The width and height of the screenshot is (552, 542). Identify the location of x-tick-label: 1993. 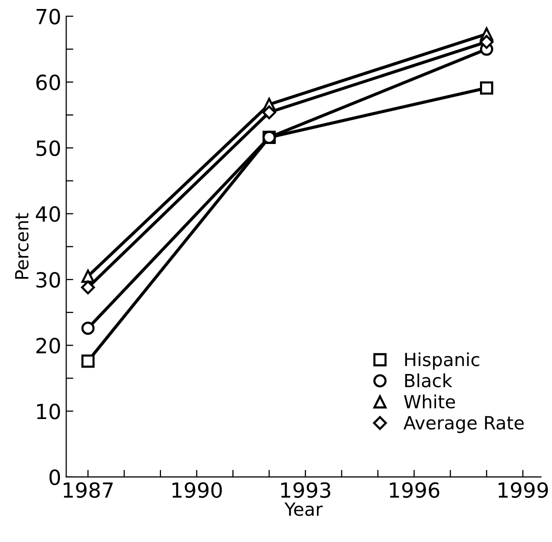
(305, 490).